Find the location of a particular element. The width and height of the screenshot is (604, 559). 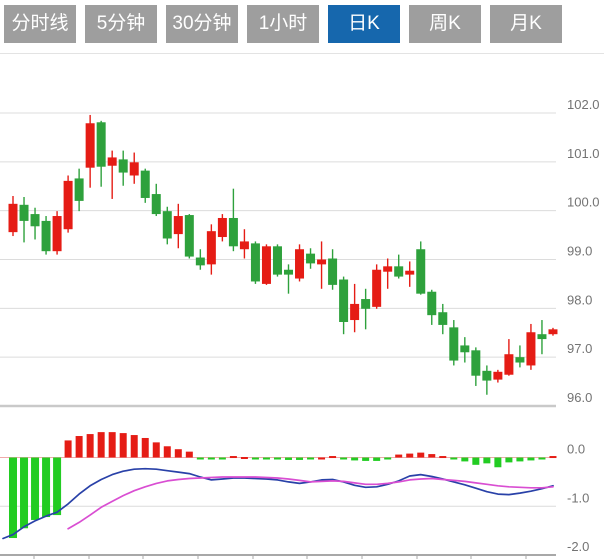

macd-axis-label: 0.0 is located at coordinates (576, 449).